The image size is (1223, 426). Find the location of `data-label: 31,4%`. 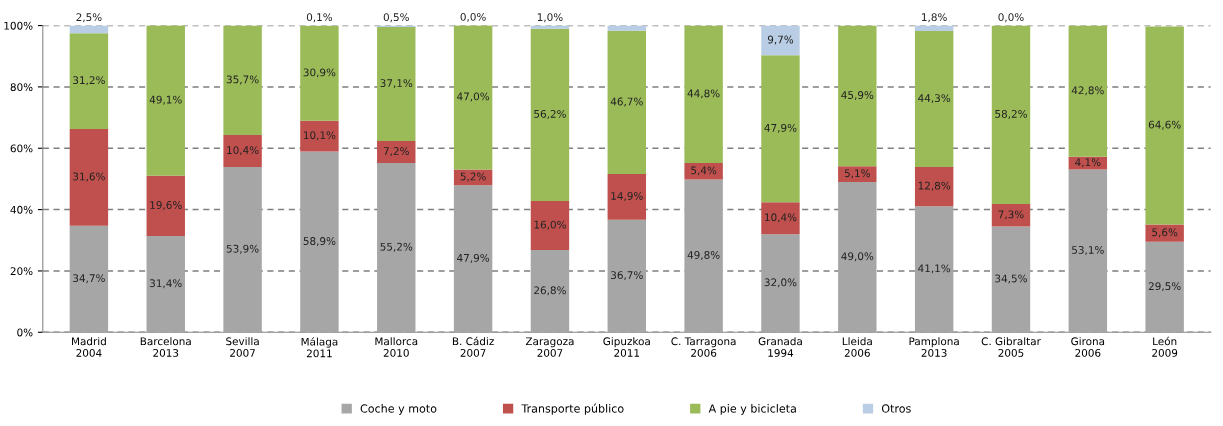

data-label: 31,4% is located at coordinates (166, 284).